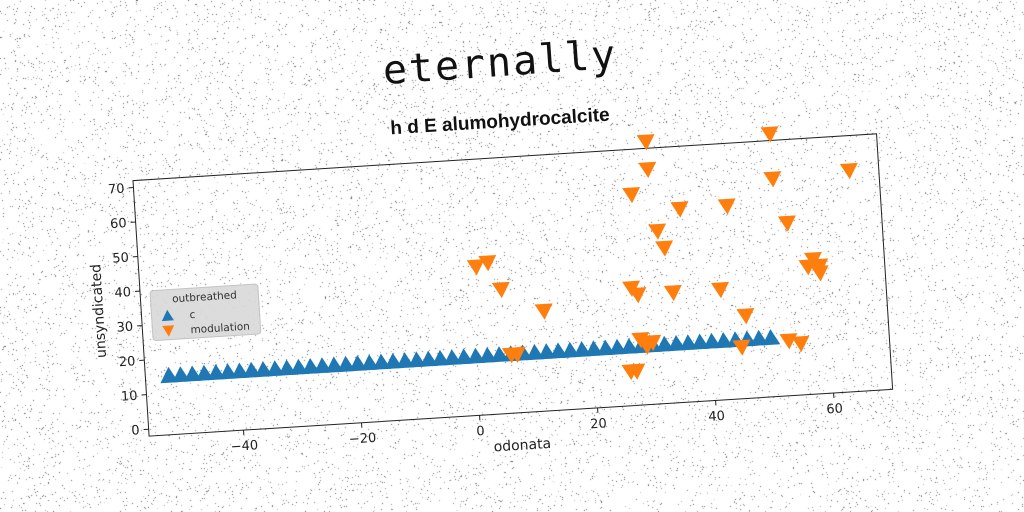 The width and height of the screenshot is (1024, 512). What do you see at coordinates (716, 417) in the screenshot?
I see `x-tick-label: 40` at bounding box center [716, 417].